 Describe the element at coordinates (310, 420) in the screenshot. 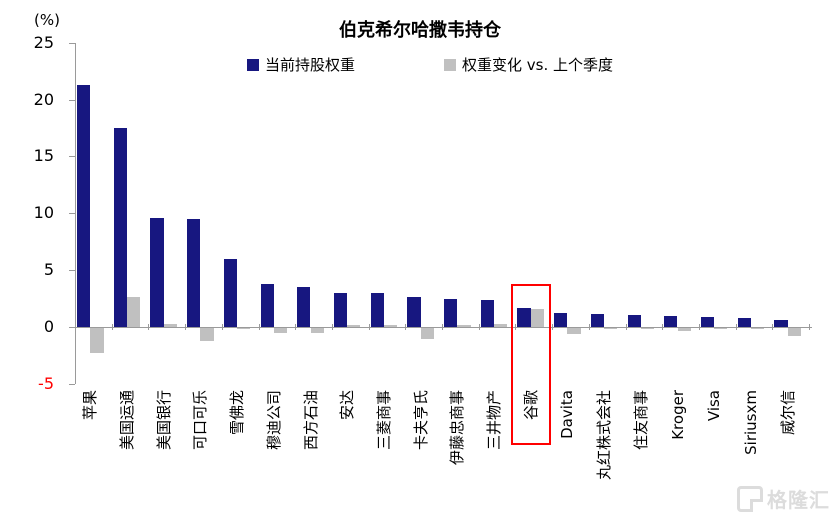

I see `category-label-text: 西方石油` at that location.